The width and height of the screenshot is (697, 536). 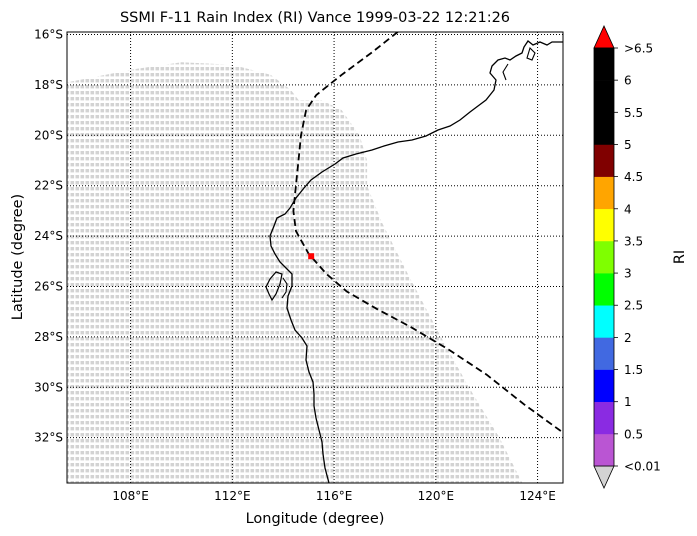 I want to click on colorbar-tick-label: 5.5, so click(x=633, y=113).